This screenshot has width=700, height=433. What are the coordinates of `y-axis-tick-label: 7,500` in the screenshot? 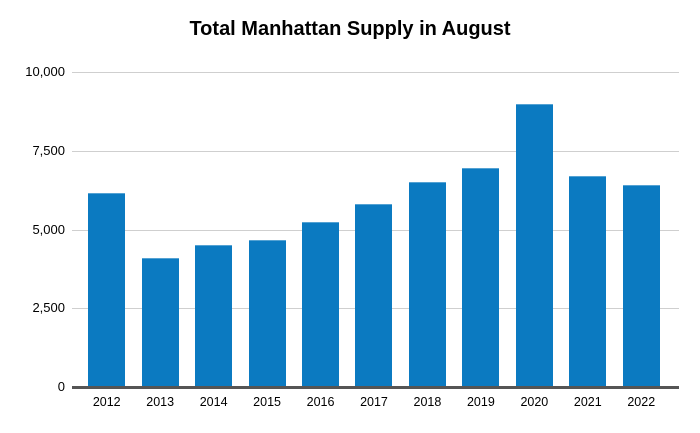 It's located at (48, 150).